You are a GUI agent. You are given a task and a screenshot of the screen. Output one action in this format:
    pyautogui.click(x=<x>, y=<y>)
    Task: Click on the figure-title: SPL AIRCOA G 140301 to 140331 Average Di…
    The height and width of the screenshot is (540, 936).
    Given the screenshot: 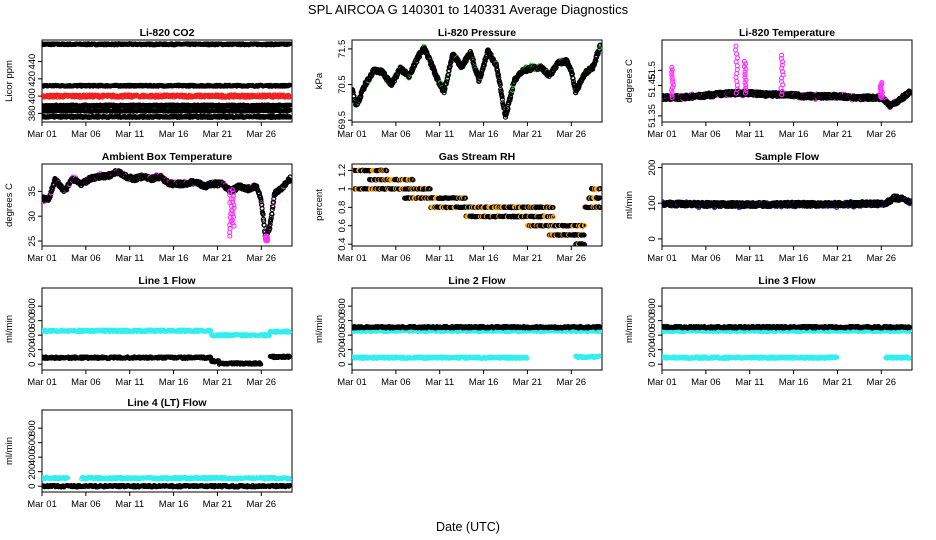 What is the action you would take?
    pyautogui.click(x=468, y=9)
    